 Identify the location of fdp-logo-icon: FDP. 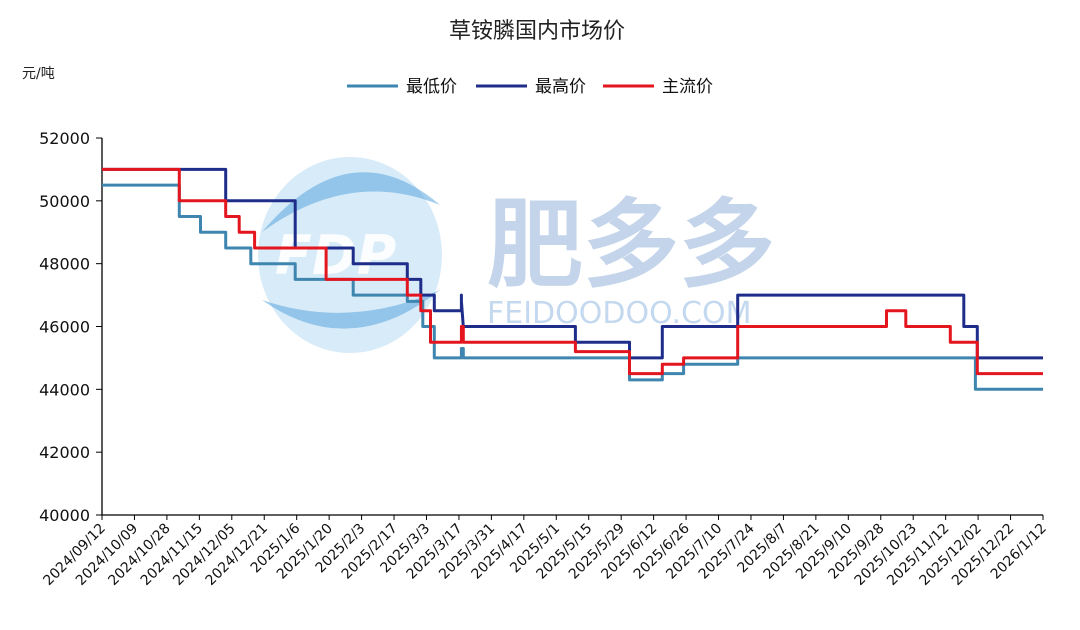
(350, 255).